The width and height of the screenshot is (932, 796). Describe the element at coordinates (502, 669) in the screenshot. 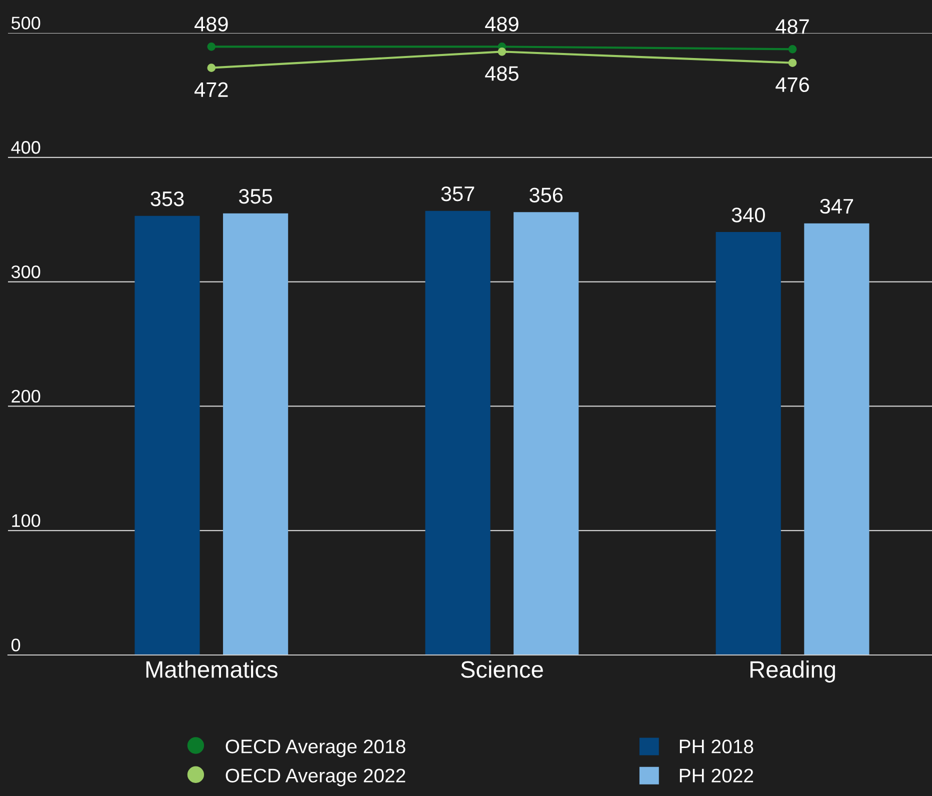

I see `x-tick-label: Science` at that location.